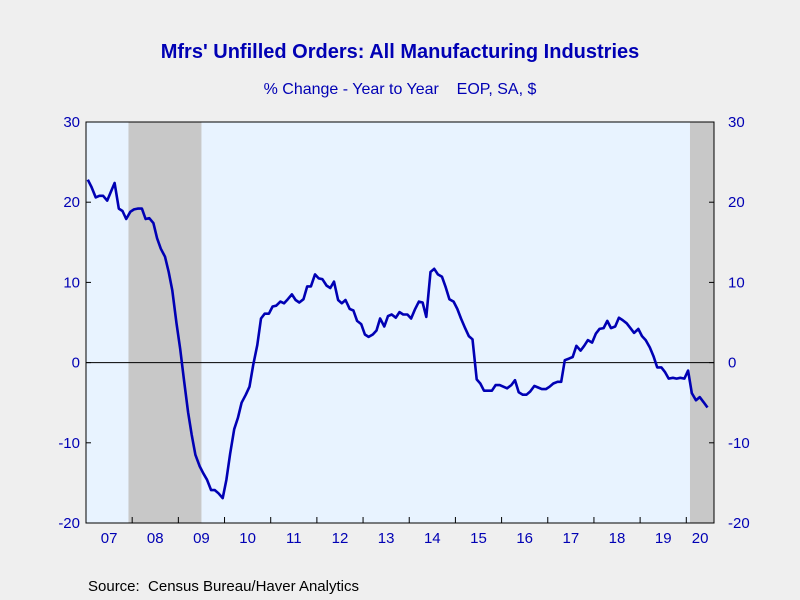  What do you see at coordinates (729, 323) in the screenshot?
I see `right-y-axis: -20 -10 0 10 20 30` at bounding box center [729, 323].